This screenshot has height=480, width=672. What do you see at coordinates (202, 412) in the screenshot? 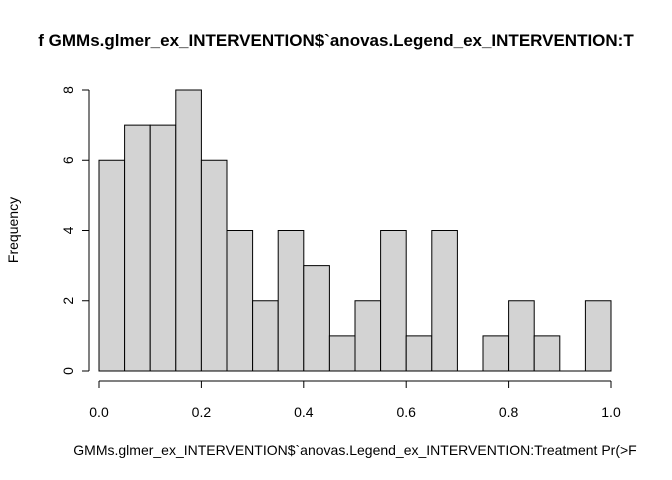
I see `x-tick-label: 0.2` at bounding box center [202, 412].